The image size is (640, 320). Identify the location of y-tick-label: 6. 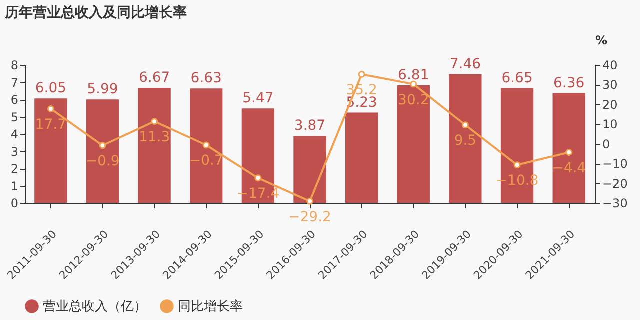
(14, 100).